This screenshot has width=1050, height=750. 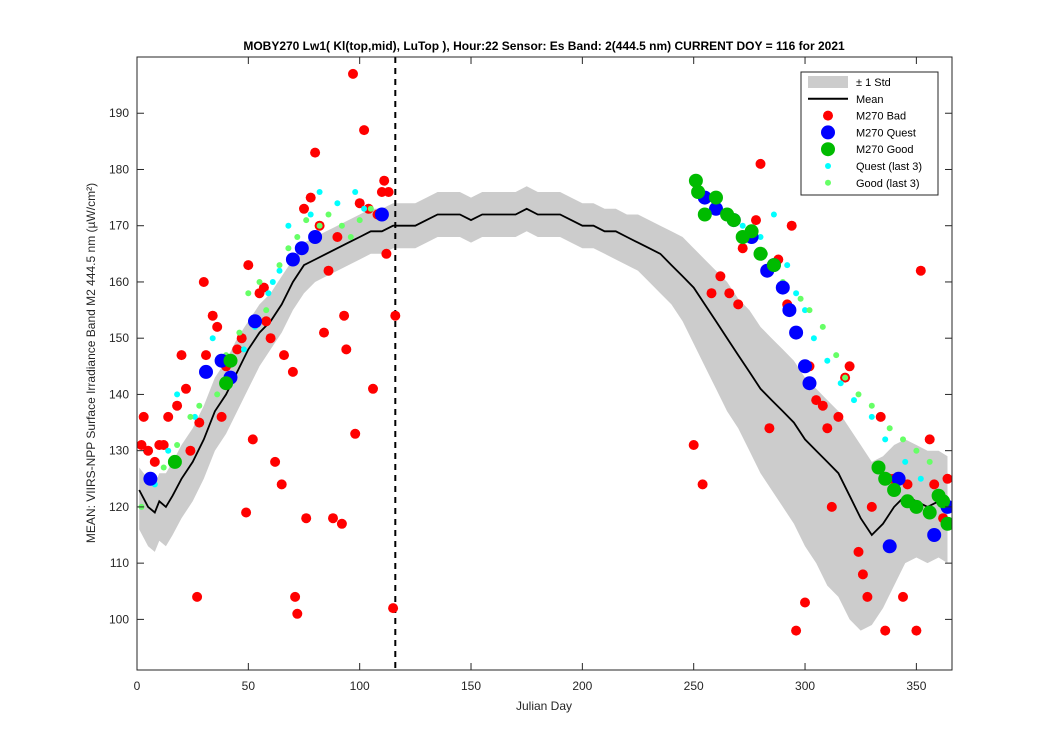 What do you see at coordinates (828, 115) in the screenshot?
I see `legend-swatch-bad` at bounding box center [828, 115].